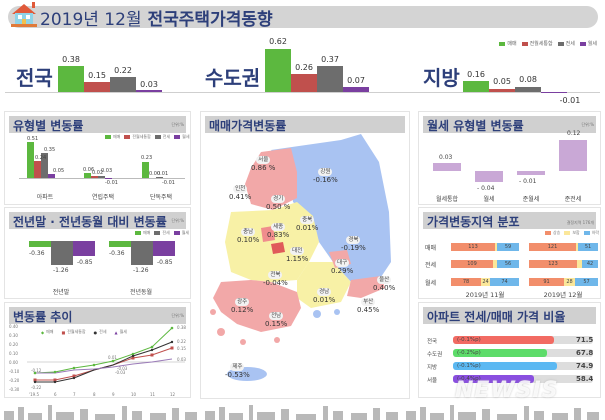 Image resolution: width=605 pixels, height=420 pixels. I want to click on panel-title: 매매가격변동률, so click(248, 126).